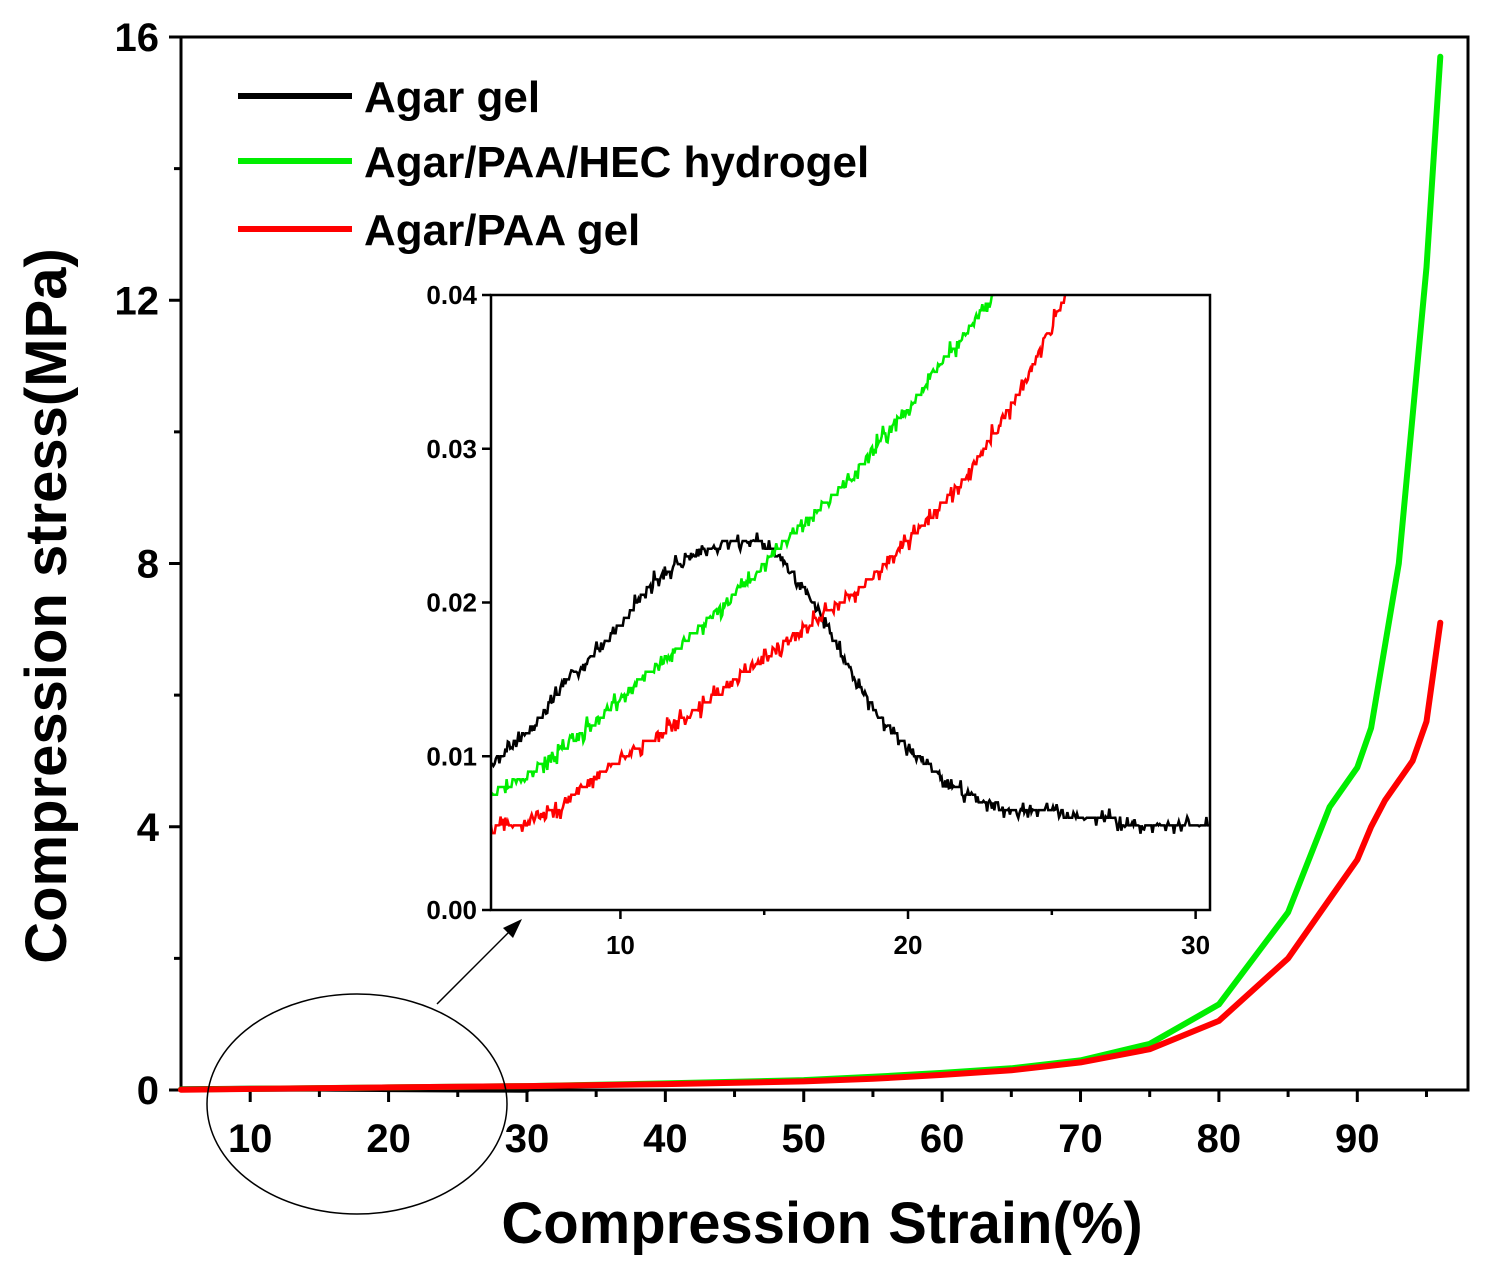 Image resolution: width=1485 pixels, height=1269 pixels. What do you see at coordinates (1080, 1139) in the screenshot?
I see `main-x-tick-label: 70` at bounding box center [1080, 1139].